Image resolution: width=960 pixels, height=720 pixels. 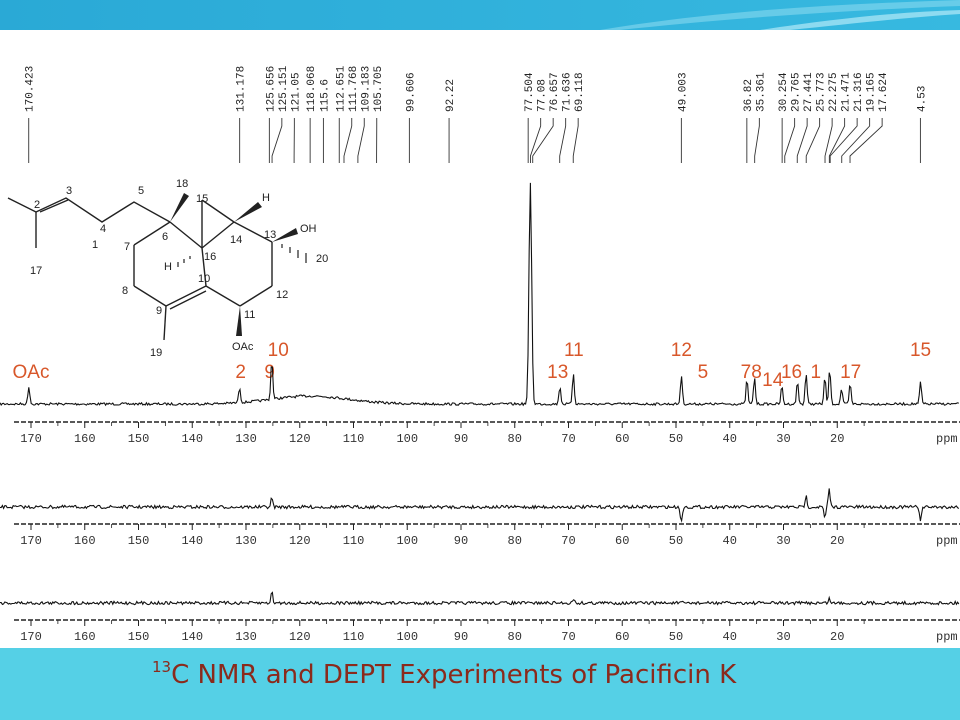 I want to click on peak-list-value: 69.118, so click(x=580, y=92).